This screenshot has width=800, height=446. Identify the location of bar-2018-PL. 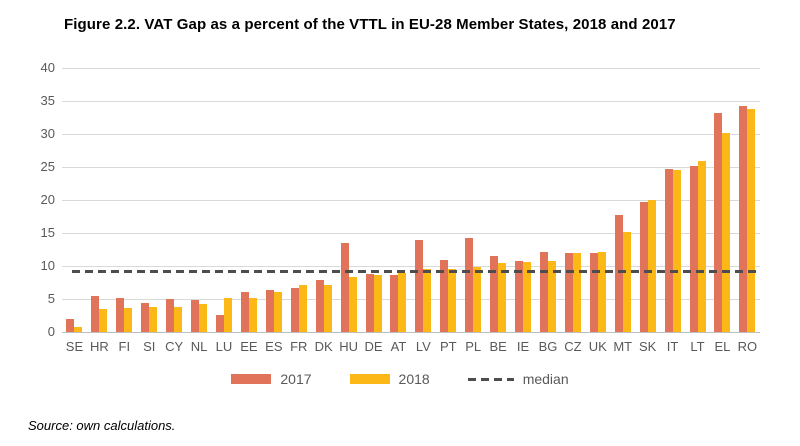
(477, 299).